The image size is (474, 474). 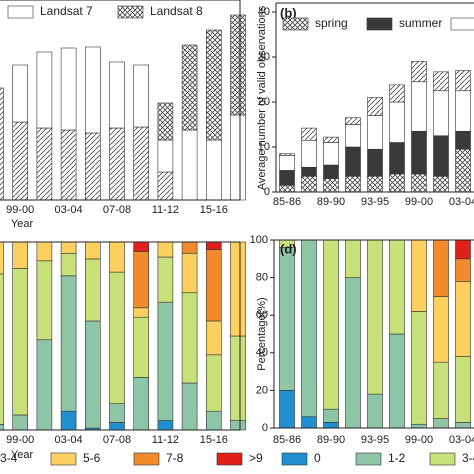 What do you see at coordinates (176, 11) in the screenshot?
I see `legend-label: Landsat 8` at bounding box center [176, 11].